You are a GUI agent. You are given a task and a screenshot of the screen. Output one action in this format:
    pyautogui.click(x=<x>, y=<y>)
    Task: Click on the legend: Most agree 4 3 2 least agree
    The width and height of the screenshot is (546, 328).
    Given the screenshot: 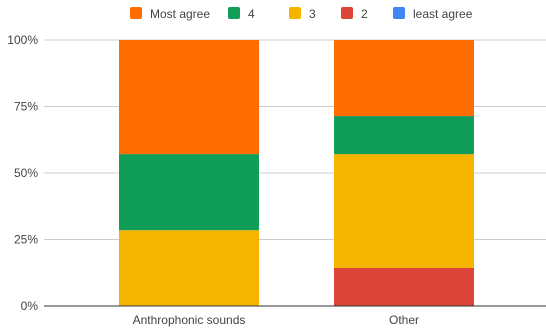 What is the action you would take?
    pyautogui.click(x=301, y=14)
    